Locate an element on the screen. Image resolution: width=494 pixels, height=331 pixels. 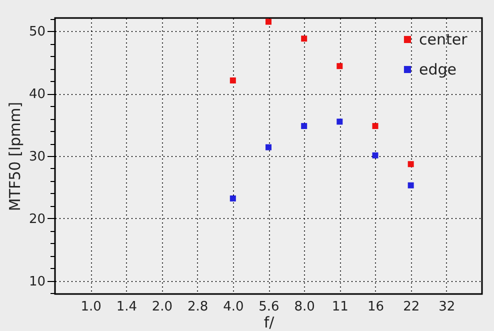
x-tick-label: 16 is located at coordinates (375, 307).